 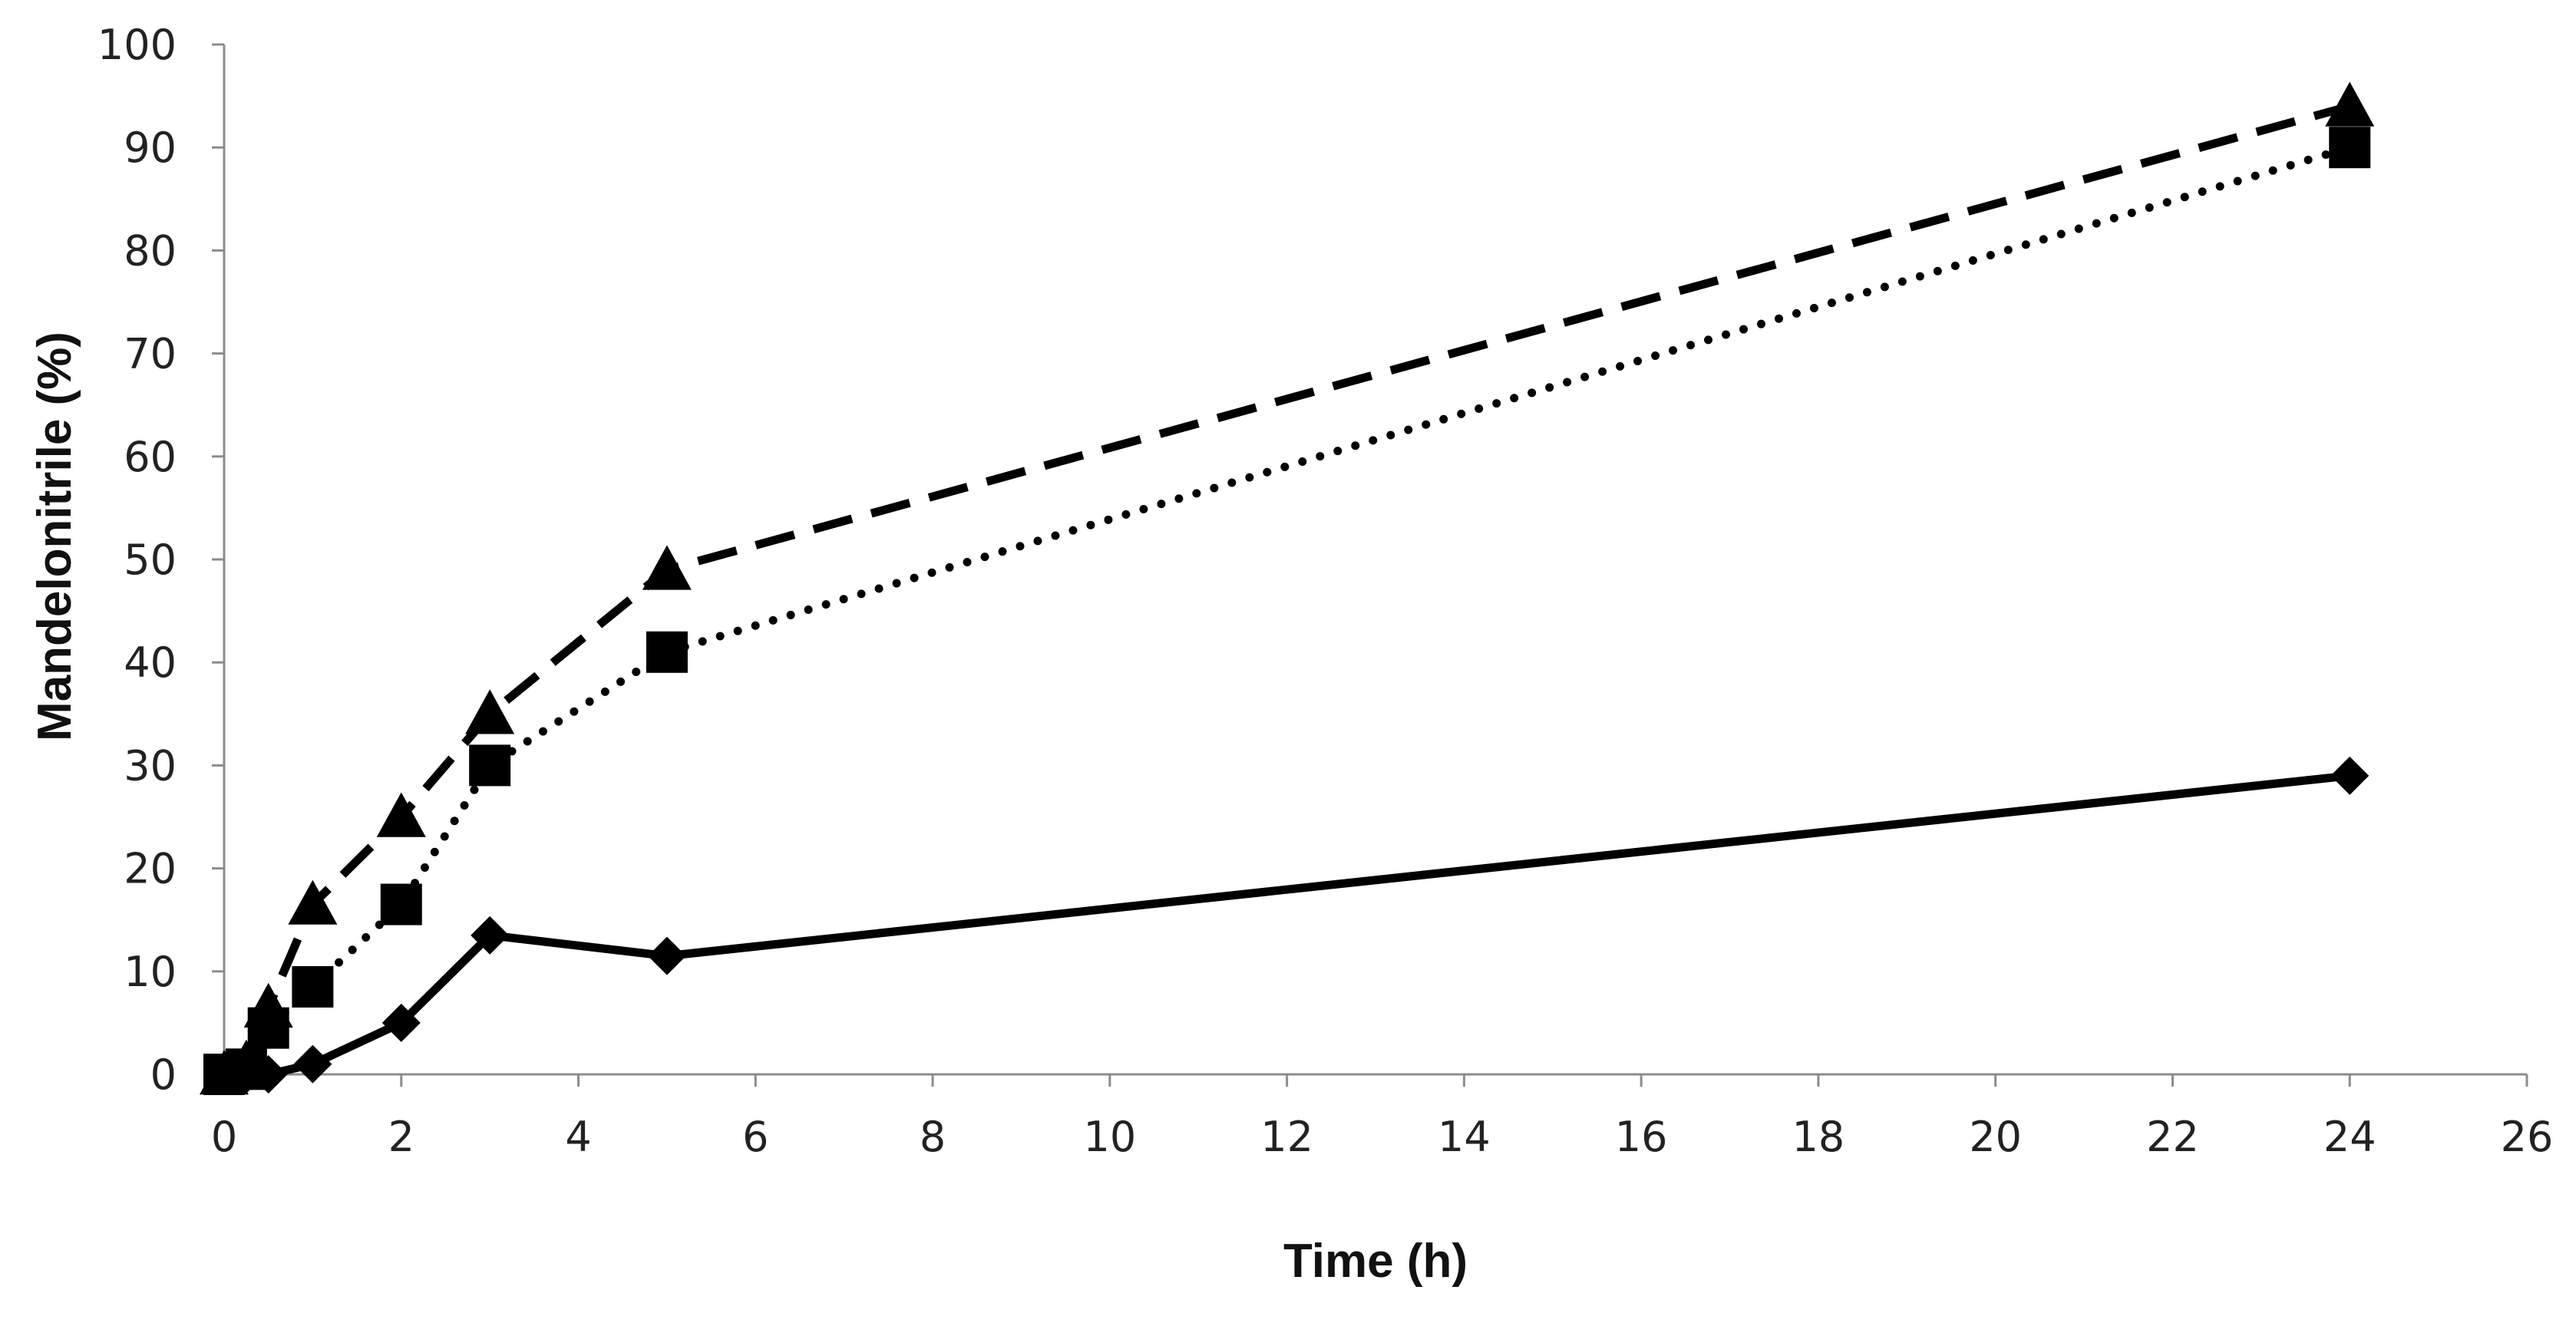 I want to click on x-tick-label: 2, so click(x=401, y=1137).